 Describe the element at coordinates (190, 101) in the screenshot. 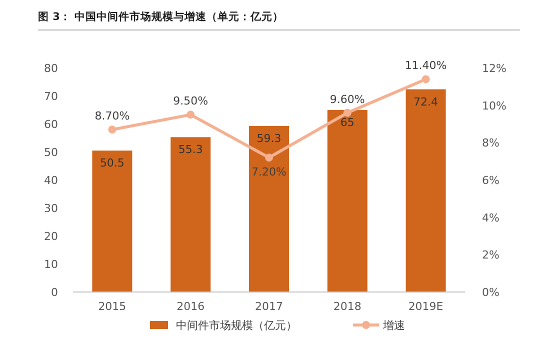

I see `data-label: 9.50%` at that location.